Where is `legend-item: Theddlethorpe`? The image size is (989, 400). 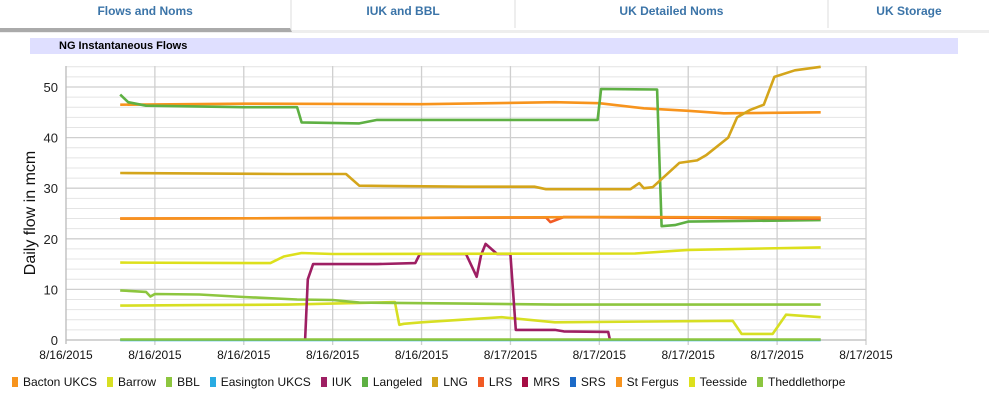
legend-item: Theddlethorpe is located at coordinates (801, 382).